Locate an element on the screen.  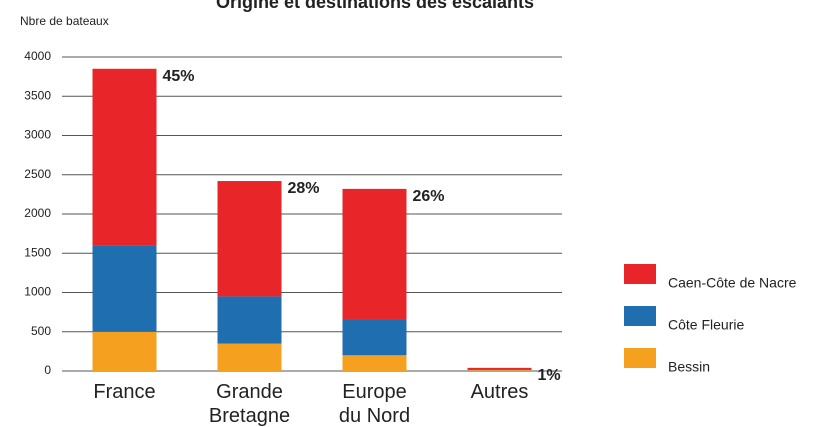
y-tick-label: 1500 is located at coordinates (37, 252).